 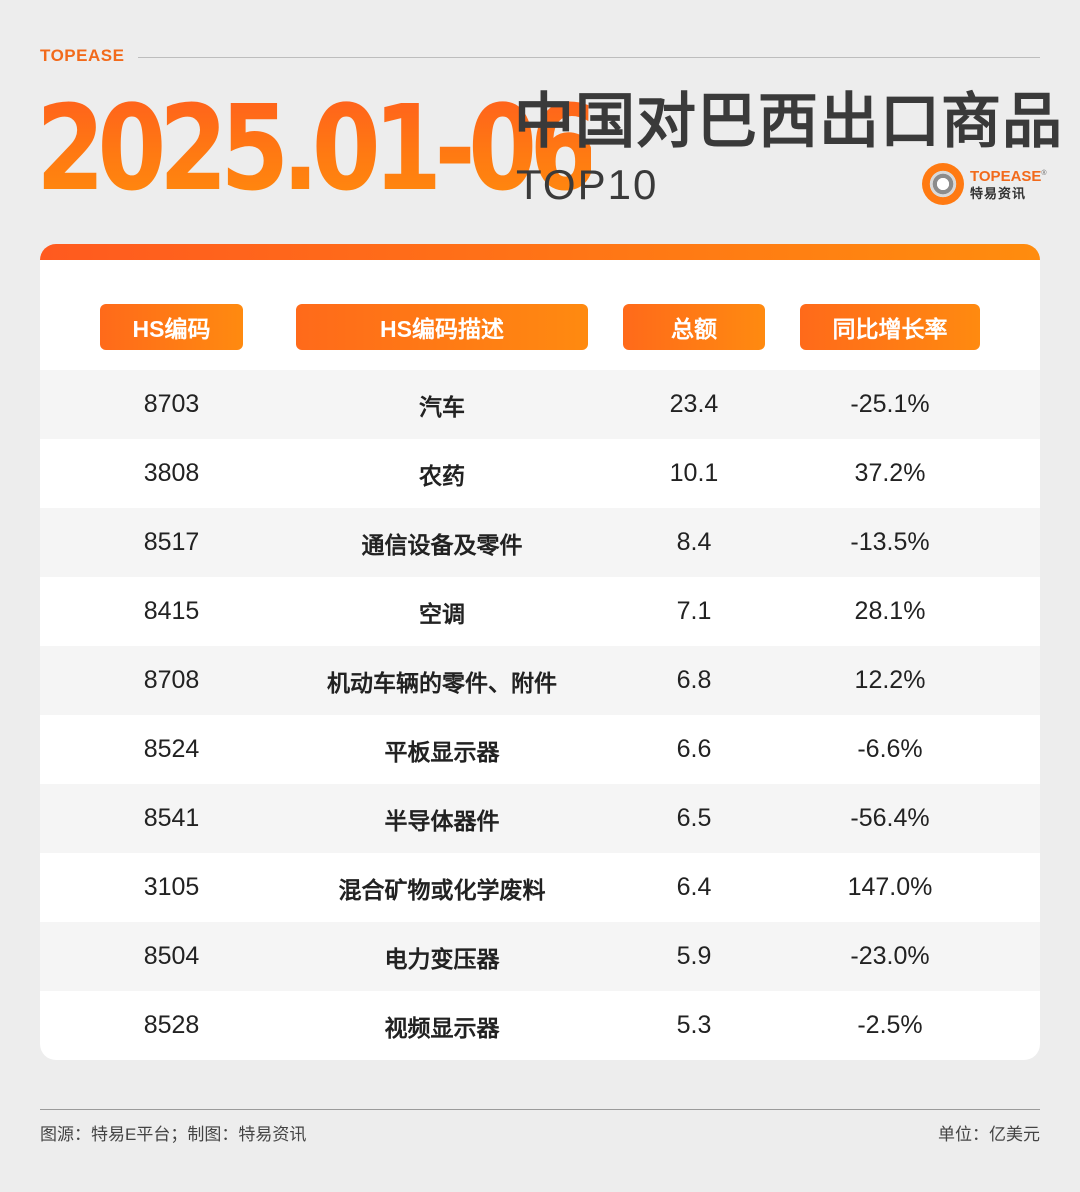 I want to click on topease-logo: TOPEASE® 特易资讯, so click(x=984, y=184).